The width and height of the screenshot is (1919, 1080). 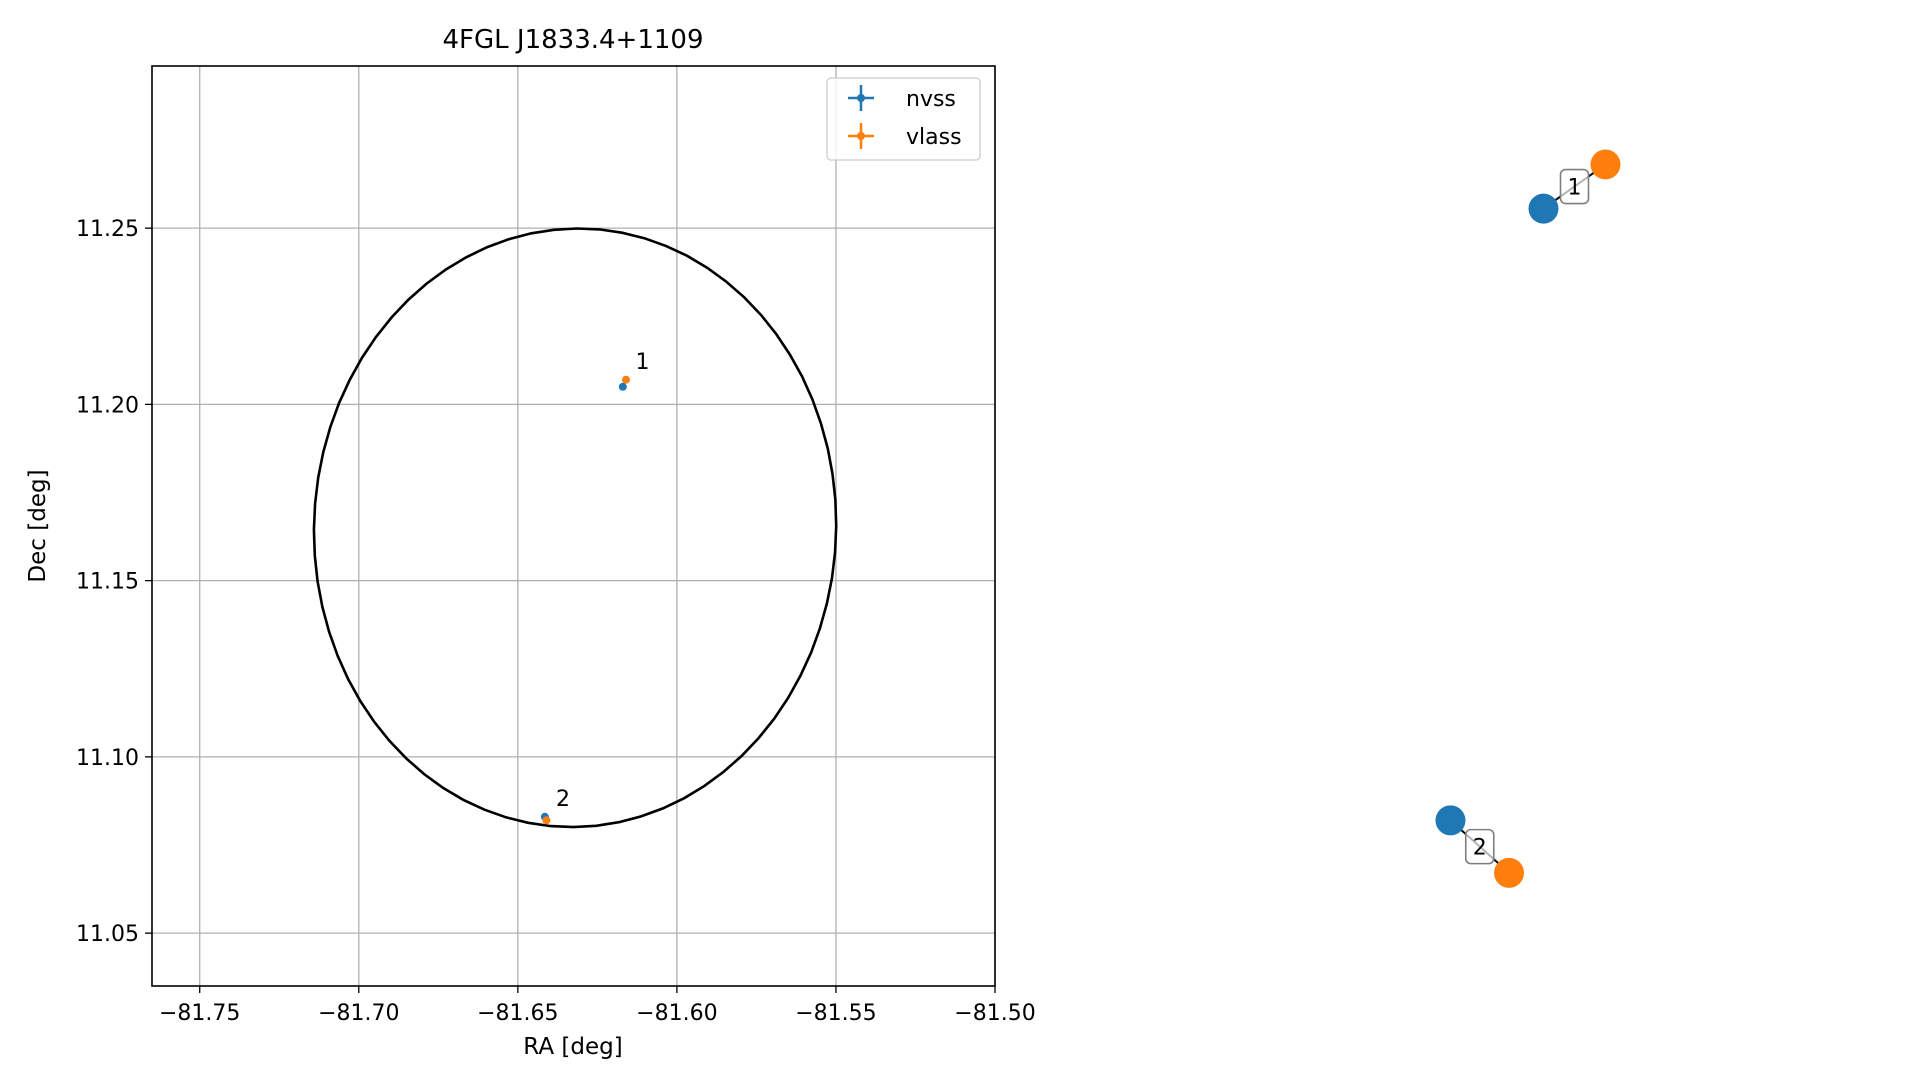 What do you see at coordinates (563, 799) in the screenshot?
I see `annotation-label: 2` at bounding box center [563, 799].